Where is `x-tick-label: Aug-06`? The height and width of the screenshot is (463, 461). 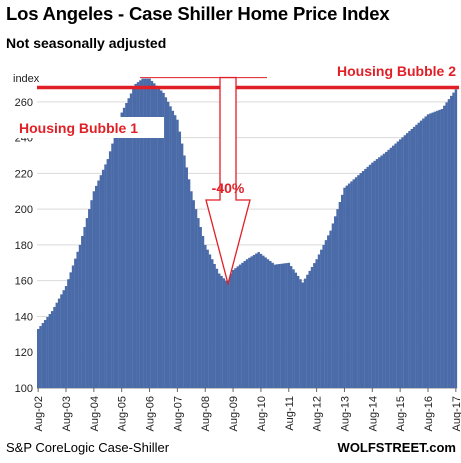
x-tick-label: Aug-06 is located at coordinates (151, 413).